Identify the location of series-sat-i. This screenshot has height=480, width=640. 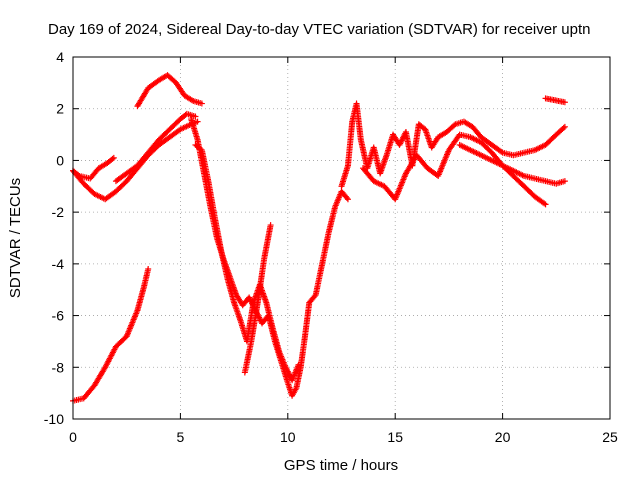
(453, 145).